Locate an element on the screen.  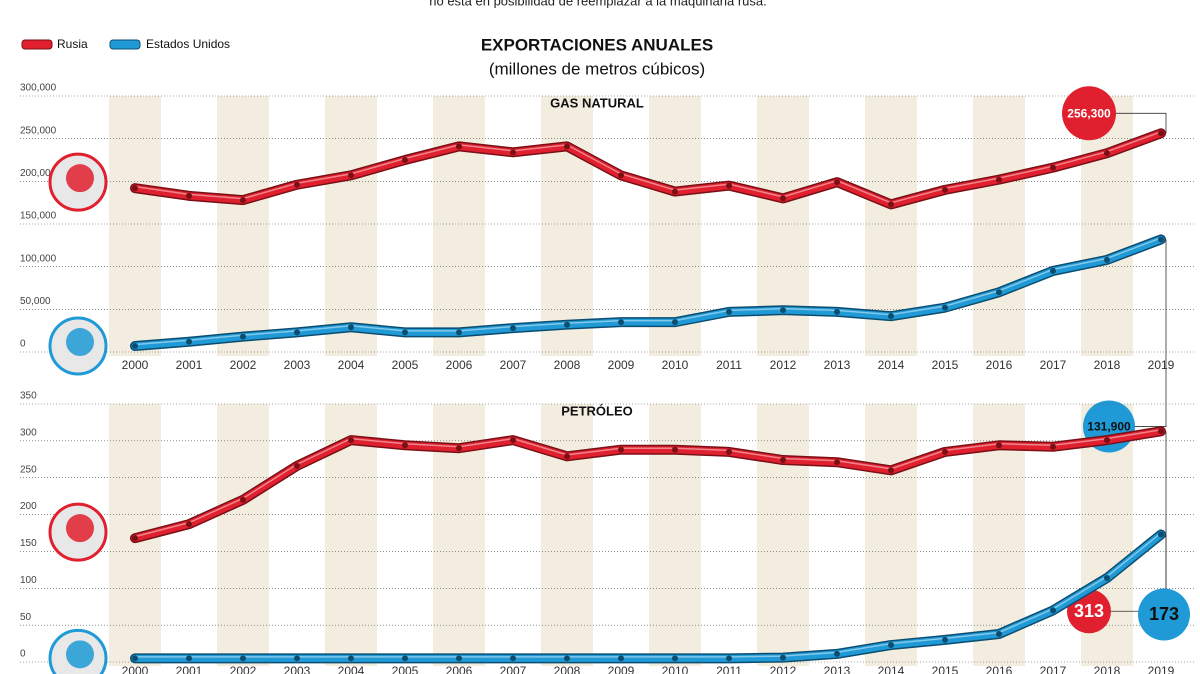
legend: Rusia Estados Unidos is located at coordinates (125, 44).